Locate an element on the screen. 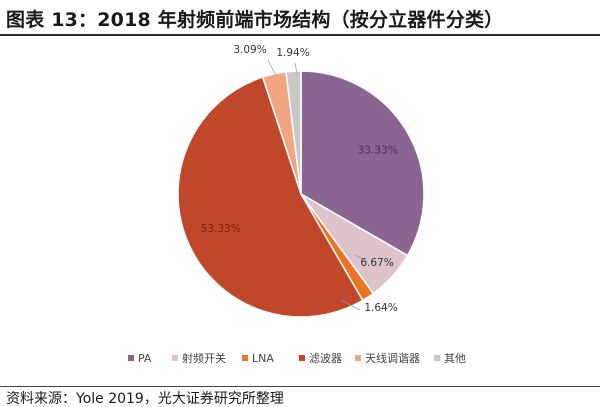 The image size is (600, 407). legend-item-4: 滤波器 is located at coordinates (320, 358).